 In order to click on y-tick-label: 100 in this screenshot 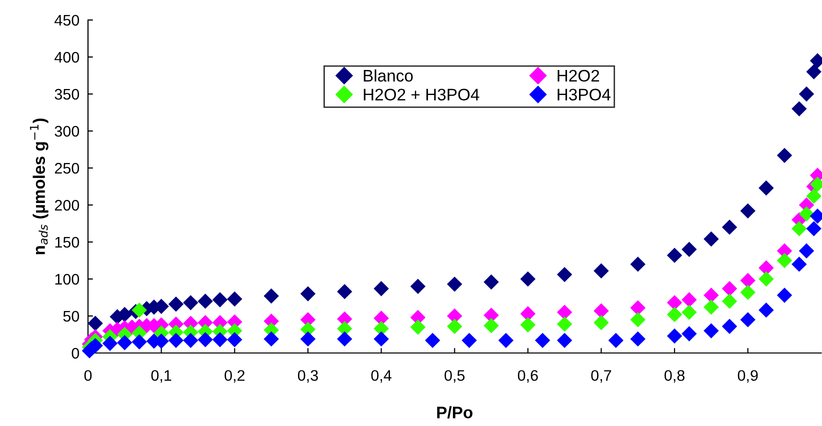, I will do `click(67, 279)`.